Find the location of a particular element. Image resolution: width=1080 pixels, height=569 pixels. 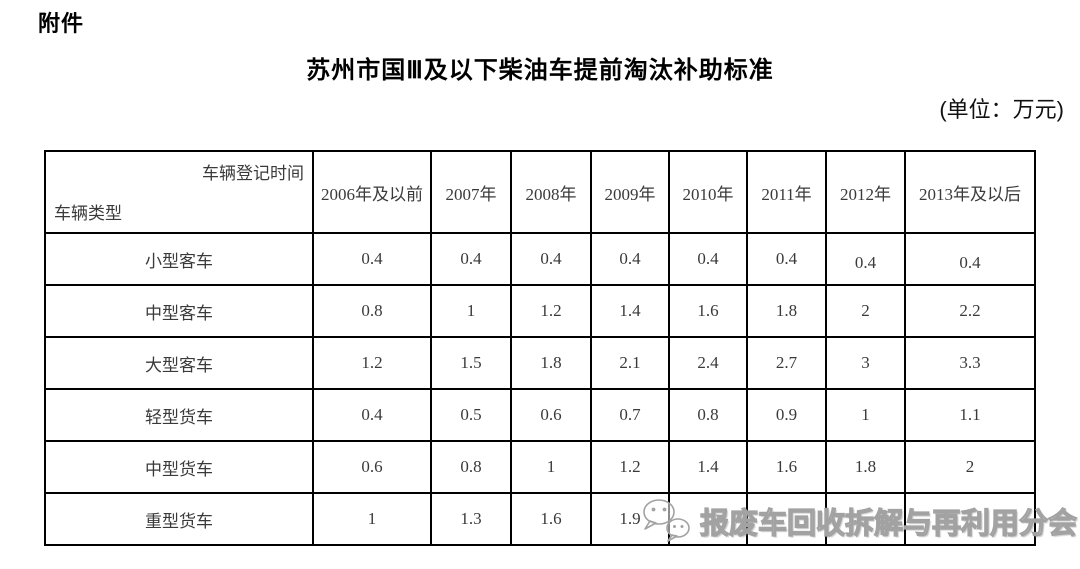

row-label: 大型客车 is located at coordinates (179, 363).